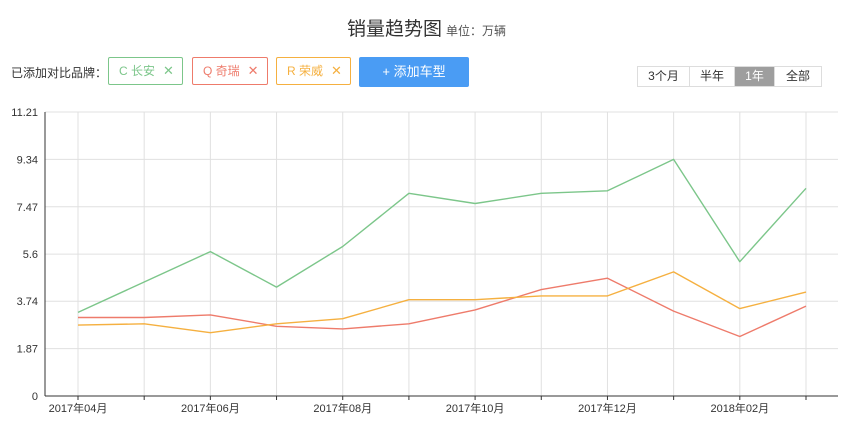  What do you see at coordinates (607, 408) in the screenshot?
I see `x-tick-label: 2017年12月` at bounding box center [607, 408].